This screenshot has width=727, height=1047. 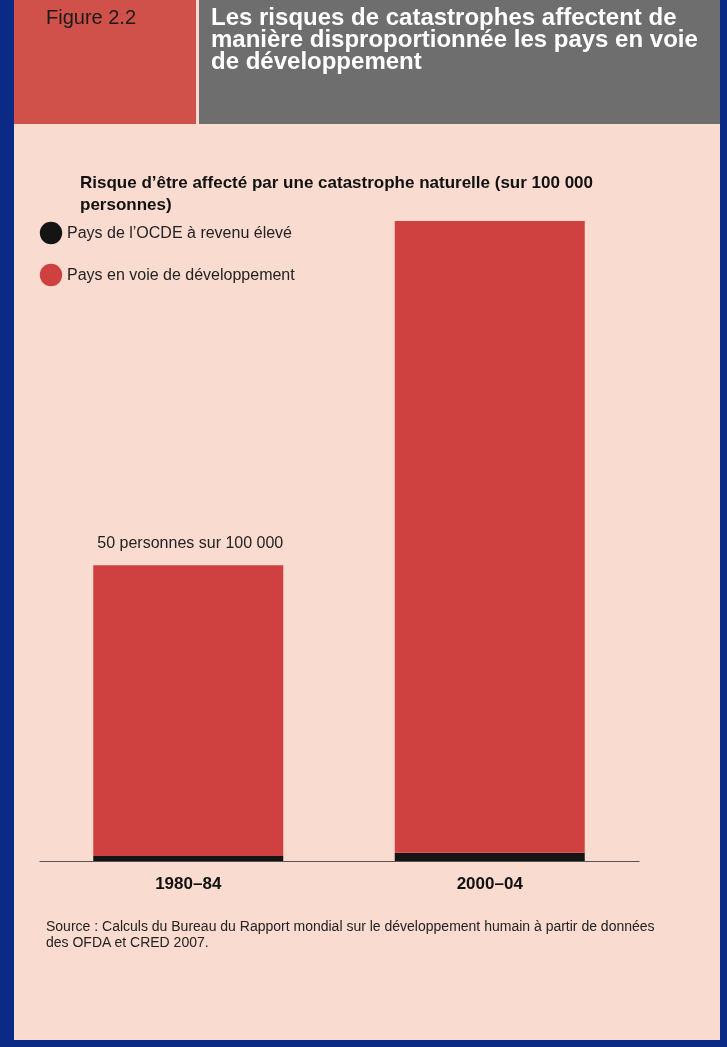 What do you see at coordinates (188, 883) in the screenshot?
I see `x-tick-label: 1980–84` at bounding box center [188, 883].